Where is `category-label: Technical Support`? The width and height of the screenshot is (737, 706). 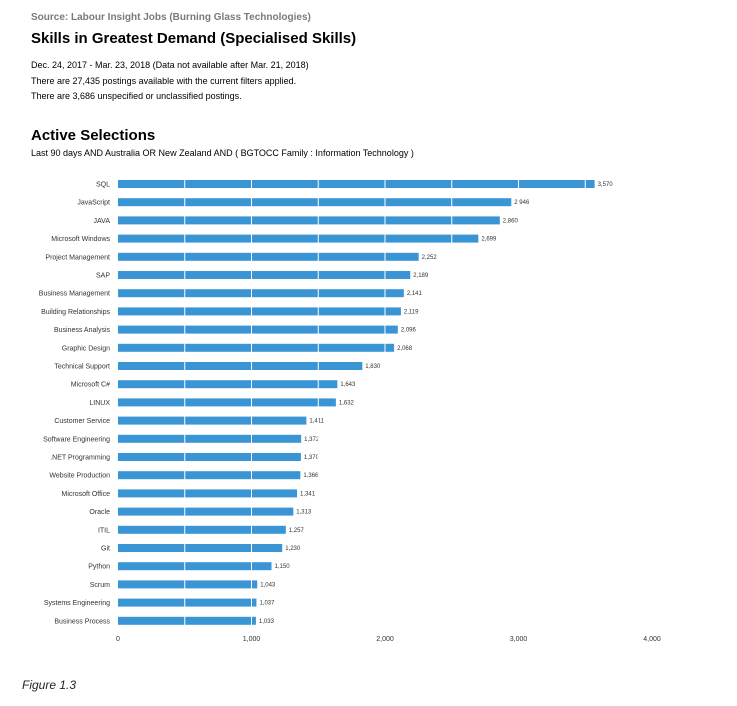
category-label: Technical Support is located at coordinates (82, 367).